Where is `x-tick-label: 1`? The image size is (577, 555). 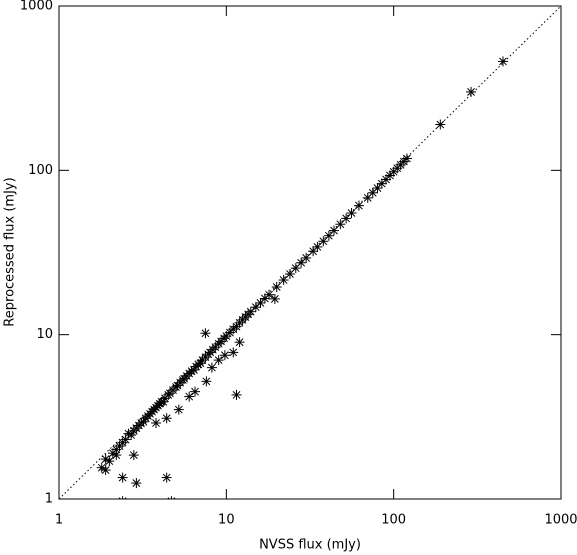 x-tick-label: 1 is located at coordinates (59, 520).